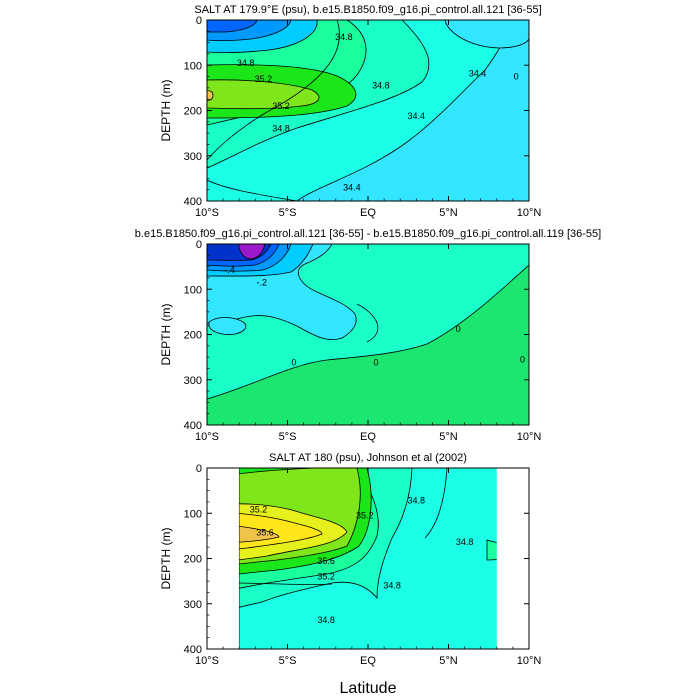  Describe the element at coordinates (512, 558) in the screenshot. I see `no-data-right` at that location.